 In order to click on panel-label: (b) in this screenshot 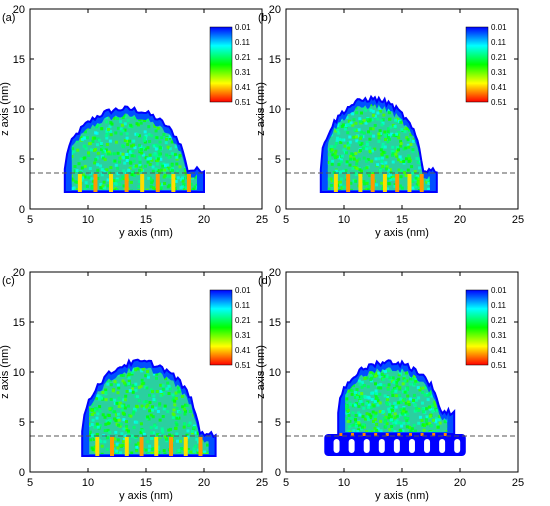, I will do `click(264, 18)`.